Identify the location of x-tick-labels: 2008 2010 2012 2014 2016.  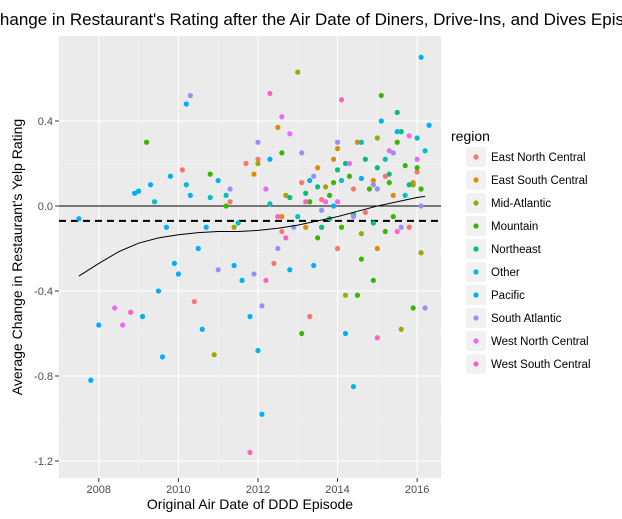
(258, 490).